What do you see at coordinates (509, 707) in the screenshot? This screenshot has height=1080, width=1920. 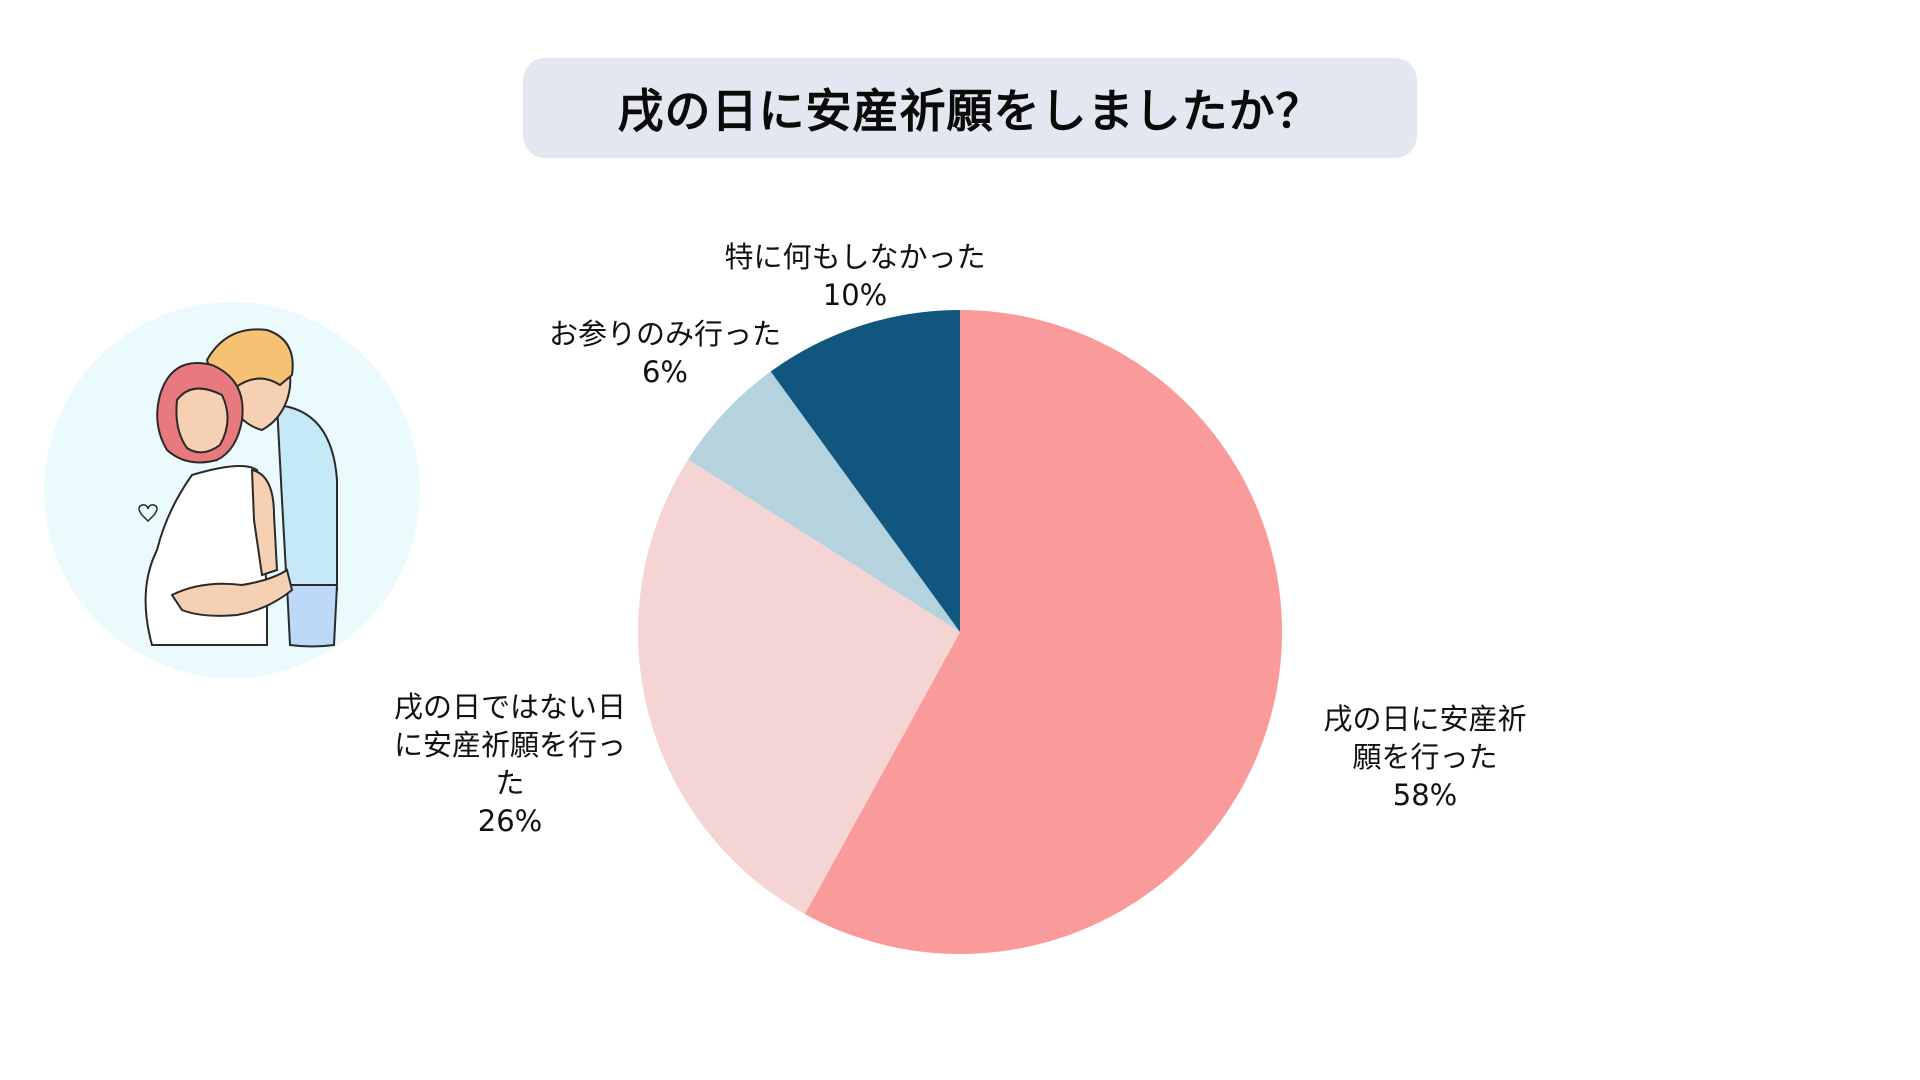 I see `label-text: 戌の日ではない日` at bounding box center [509, 707].